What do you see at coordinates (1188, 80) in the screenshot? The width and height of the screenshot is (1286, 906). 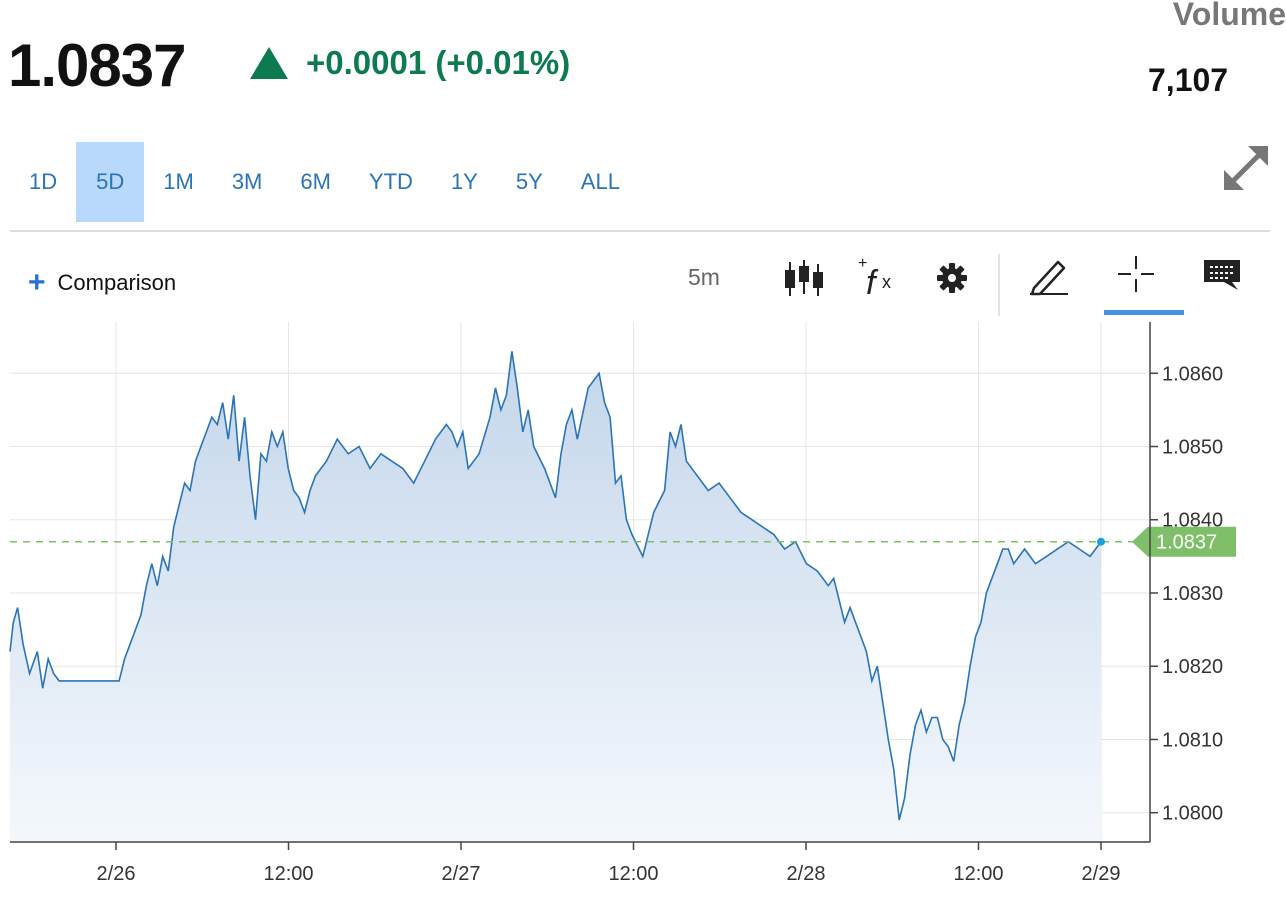 I see `volume-value: 7,107` at bounding box center [1188, 80].